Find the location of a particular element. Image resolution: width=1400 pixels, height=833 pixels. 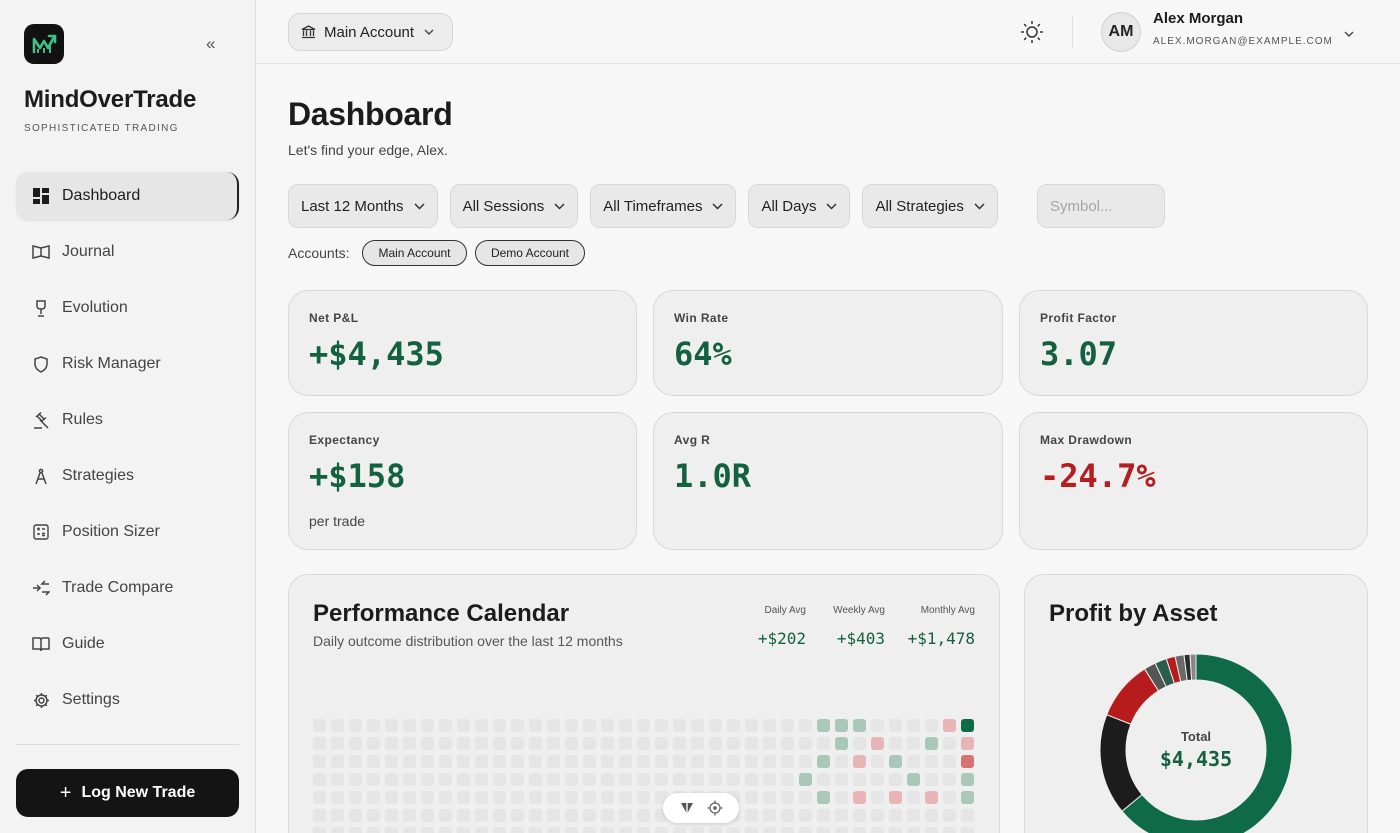

sidebar-item-journal: Journal is located at coordinates (127, 252).